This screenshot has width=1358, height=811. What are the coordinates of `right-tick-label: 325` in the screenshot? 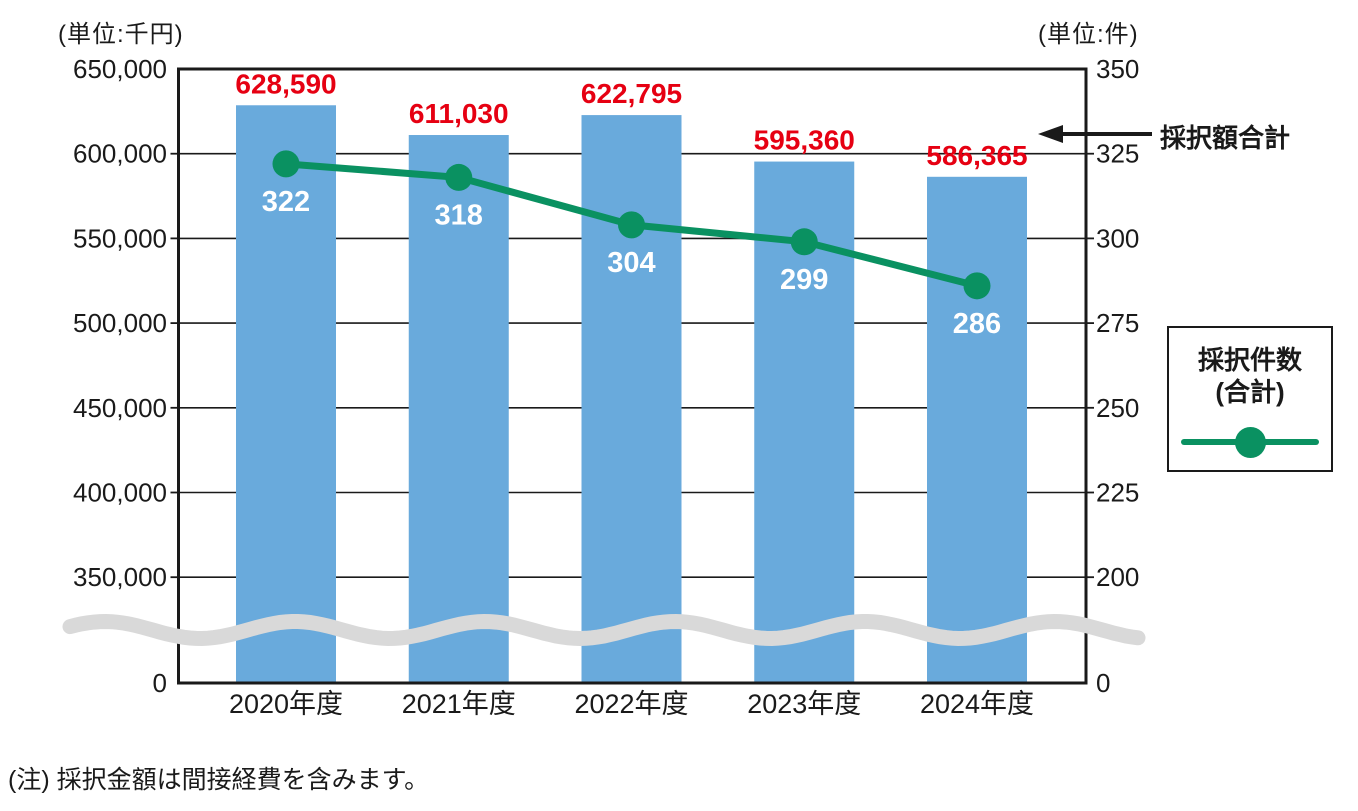 It's located at (1117, 154).